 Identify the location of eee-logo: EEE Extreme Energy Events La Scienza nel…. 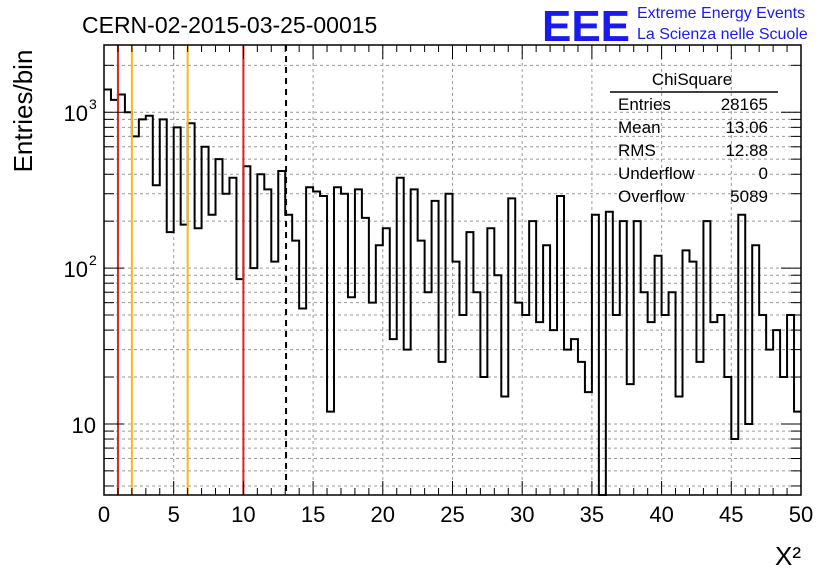
(675, 26).